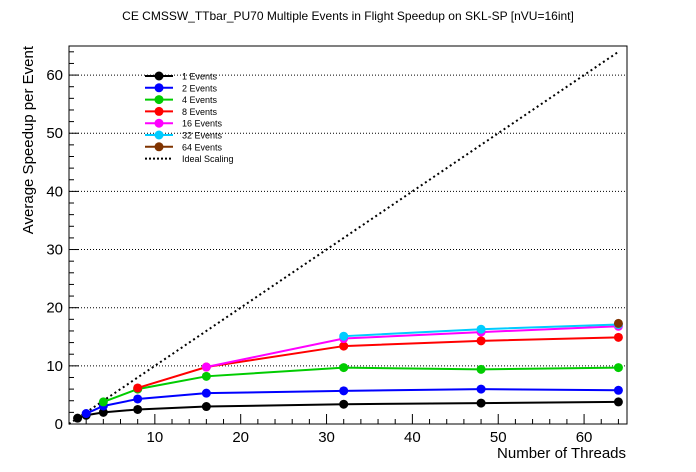 Image resolution: width=696 pixels, height=472 pixels. What do you see at coordinates (498, 437) in the screenshot?
I see `x-tick-label-50: 50` at bounding box center [498, 437].